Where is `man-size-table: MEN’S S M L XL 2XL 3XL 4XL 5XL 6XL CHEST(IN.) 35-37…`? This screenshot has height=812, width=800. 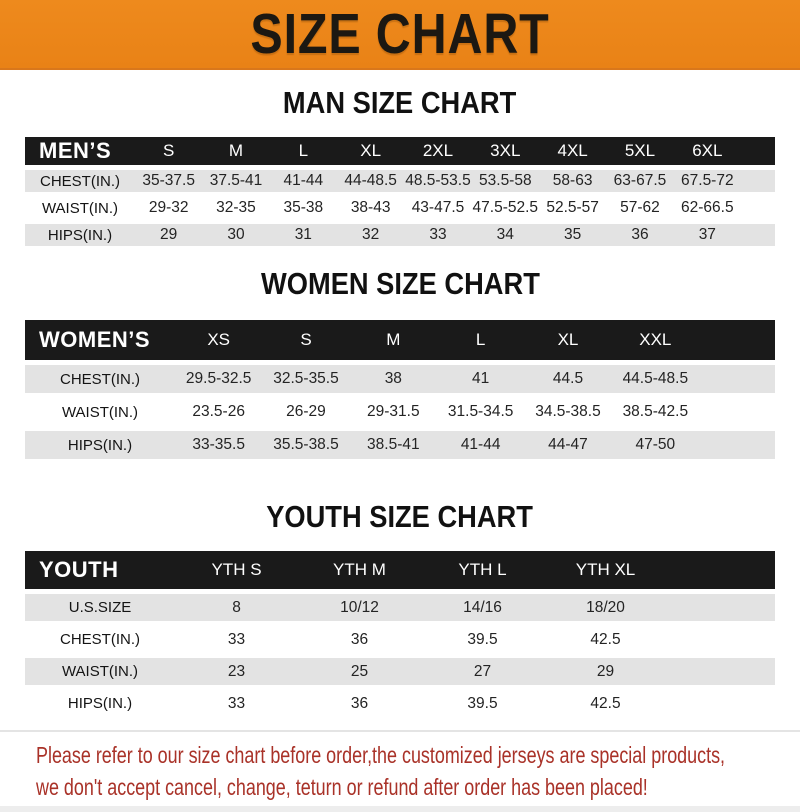 man-size-table: MEN’S S M L XL 2XL 3XL 4XL 5XL 6XL CHEST(IN.) 35-37… is located at coordinates (400, 191).